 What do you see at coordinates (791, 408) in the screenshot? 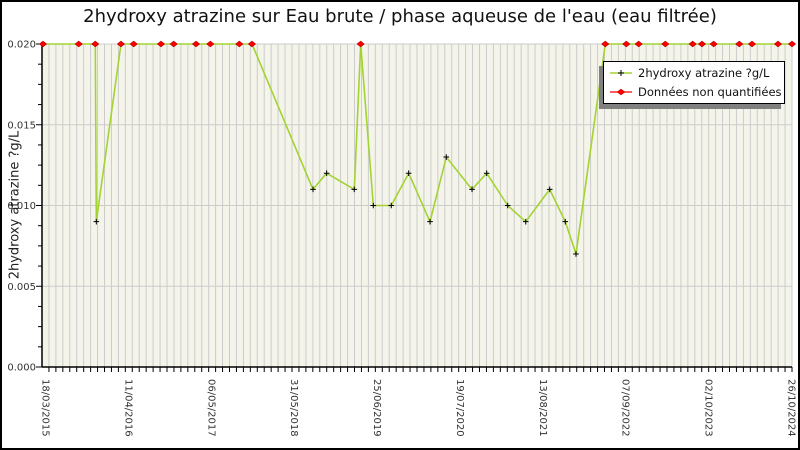
I see `x-tick-label: 26/10/2024` at bounding box center [791, 408].